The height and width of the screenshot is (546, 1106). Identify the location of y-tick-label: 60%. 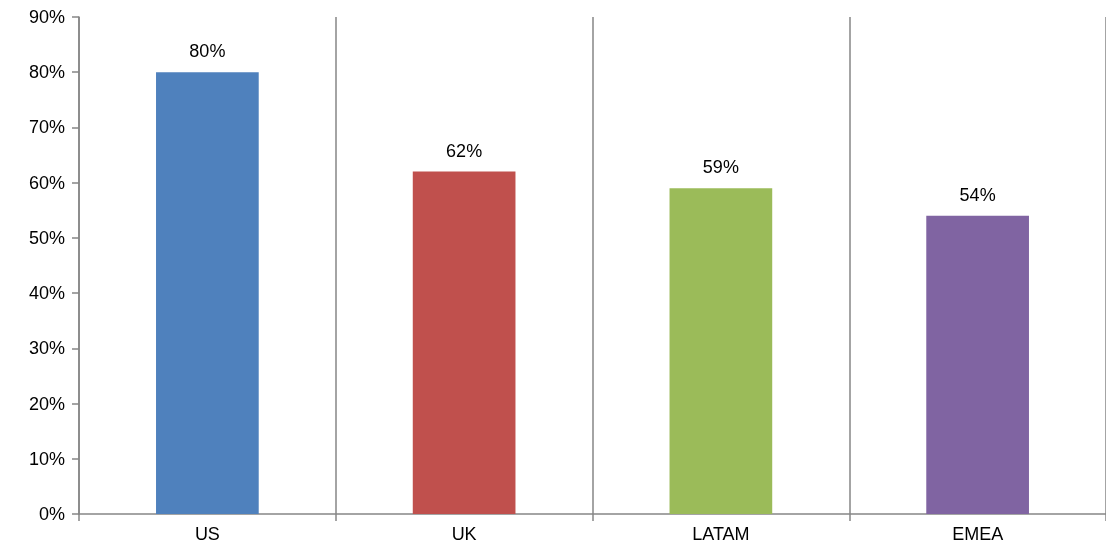
(46, 182).